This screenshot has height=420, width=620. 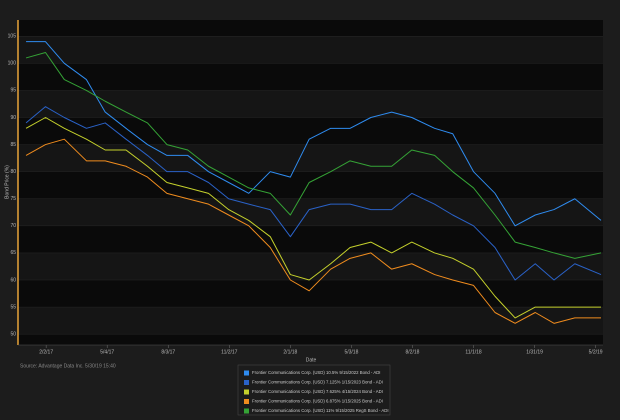 What do you see at coordinates (351, 352) in the screenshot?
I see `x-tick-label: 5/3/18` at bounding box center [351, 352].